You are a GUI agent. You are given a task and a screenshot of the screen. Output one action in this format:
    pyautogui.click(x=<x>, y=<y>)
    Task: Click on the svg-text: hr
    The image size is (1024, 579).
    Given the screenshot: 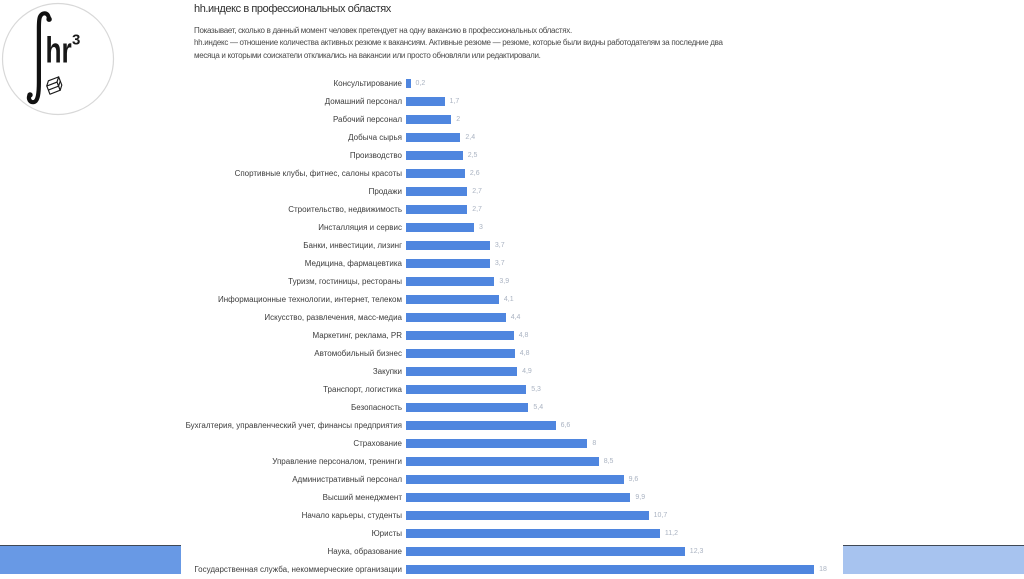 What is the action you would take?
    pyautogui.click(x=59, y=49)
    